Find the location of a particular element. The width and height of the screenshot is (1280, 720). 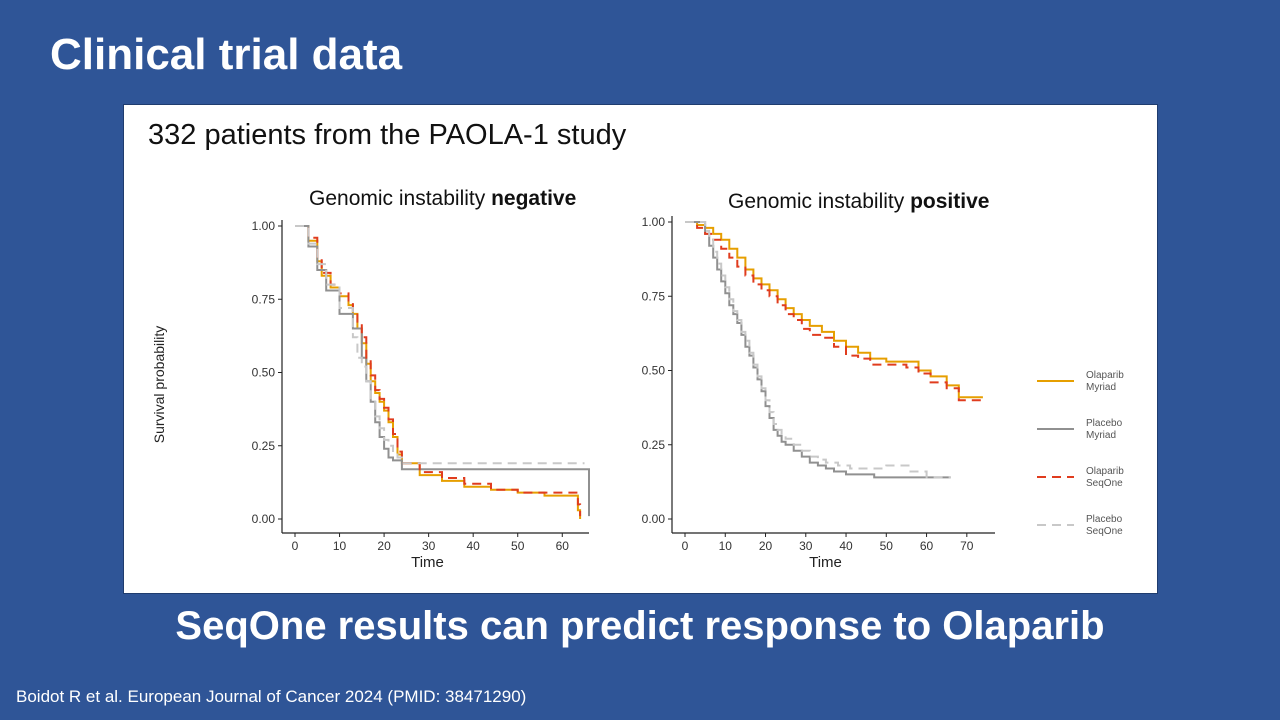

panel-caption: 332 patients from the PAOLA-1 study is located at coordinates (387, 135).